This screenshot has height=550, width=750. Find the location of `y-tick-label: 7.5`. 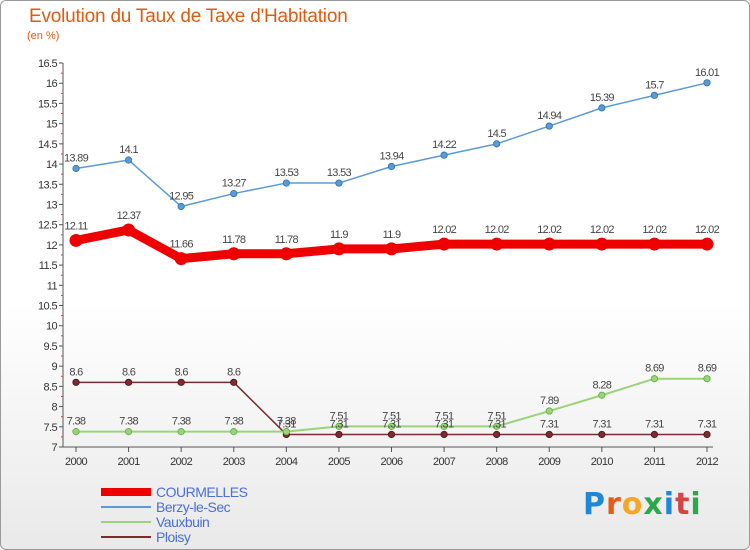

y-tick-label: 7.5 is located at coordinates (51, 428).